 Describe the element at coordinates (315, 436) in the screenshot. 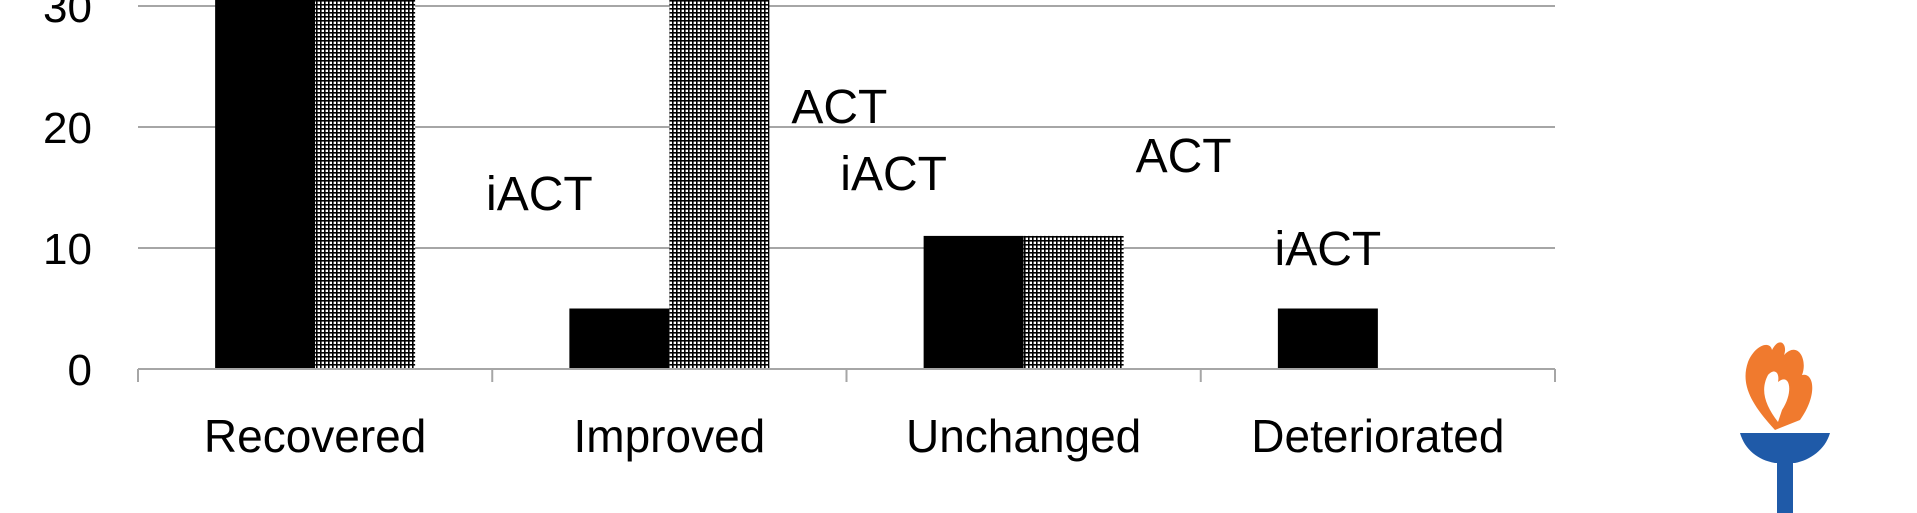

I see `category-label: Recovered` at that location.